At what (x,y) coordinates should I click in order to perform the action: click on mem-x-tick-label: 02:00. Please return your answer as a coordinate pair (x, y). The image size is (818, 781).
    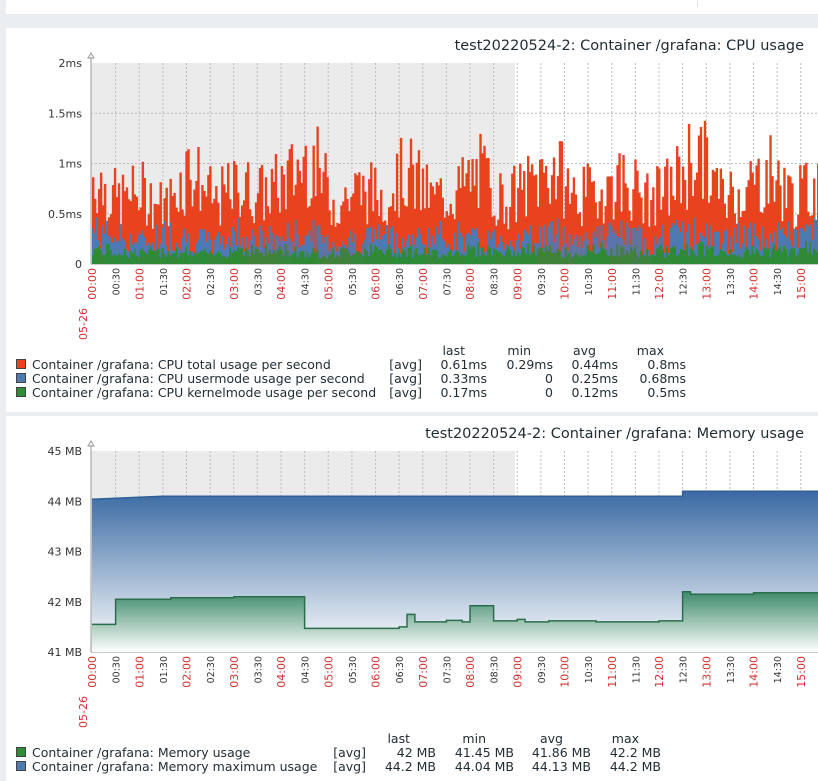
    Looking at the image, I should click on (187, 672).